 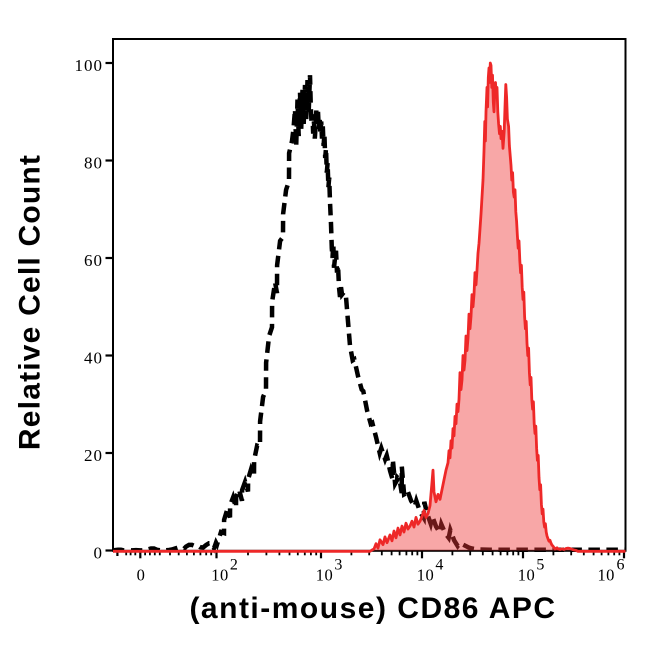 I want to click on svg-text: (anti-mouse) CD86 APC, so click(x=372, y=608).